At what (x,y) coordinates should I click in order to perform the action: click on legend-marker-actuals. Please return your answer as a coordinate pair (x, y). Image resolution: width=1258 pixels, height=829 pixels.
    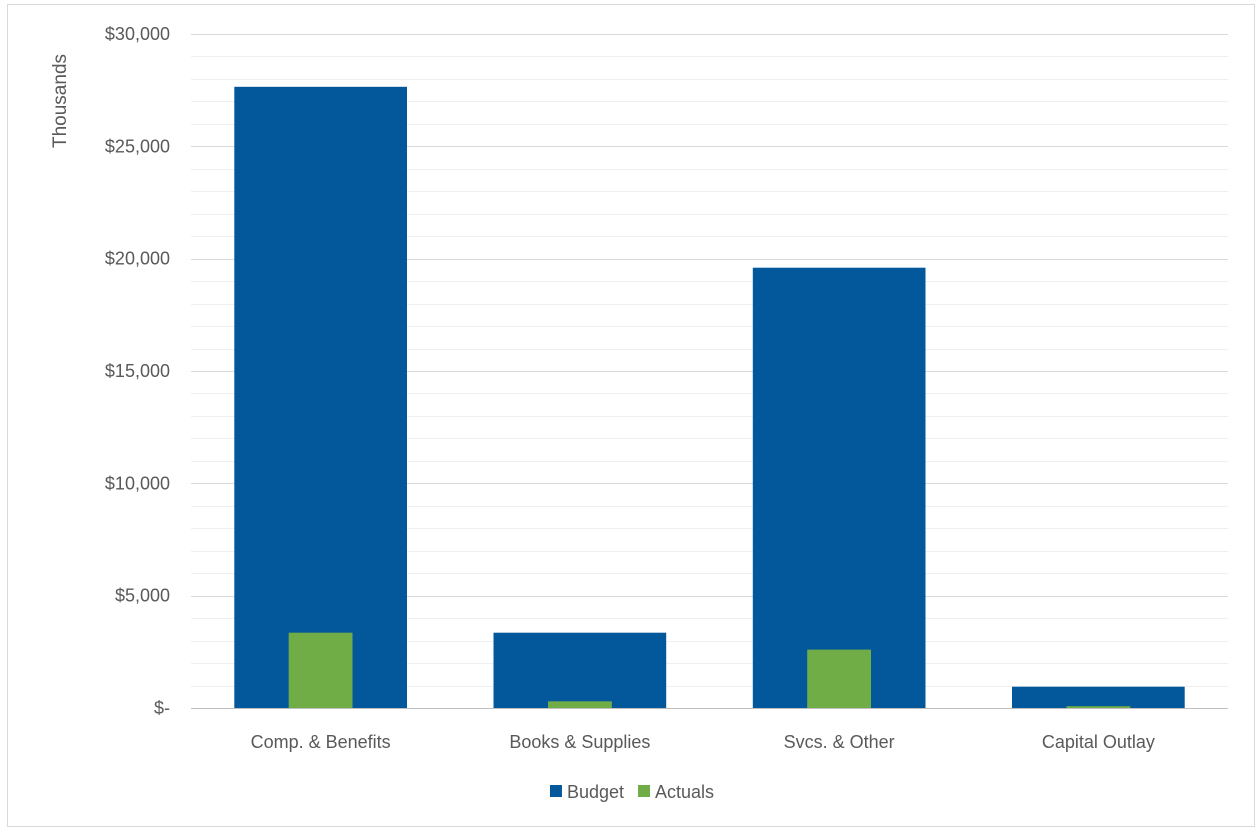
    Looking at the image, I should click on (644, 791).